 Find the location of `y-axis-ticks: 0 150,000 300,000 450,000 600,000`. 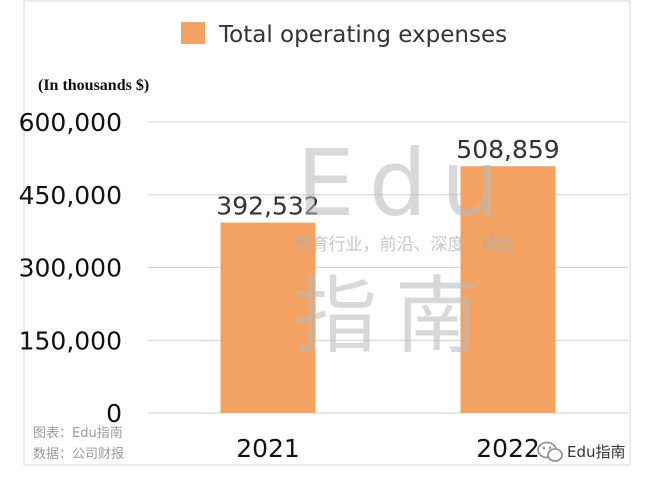

y-axis-ticks: 0 150,000 300,000 450,000 600,000 is located at coordinates (70, 268).